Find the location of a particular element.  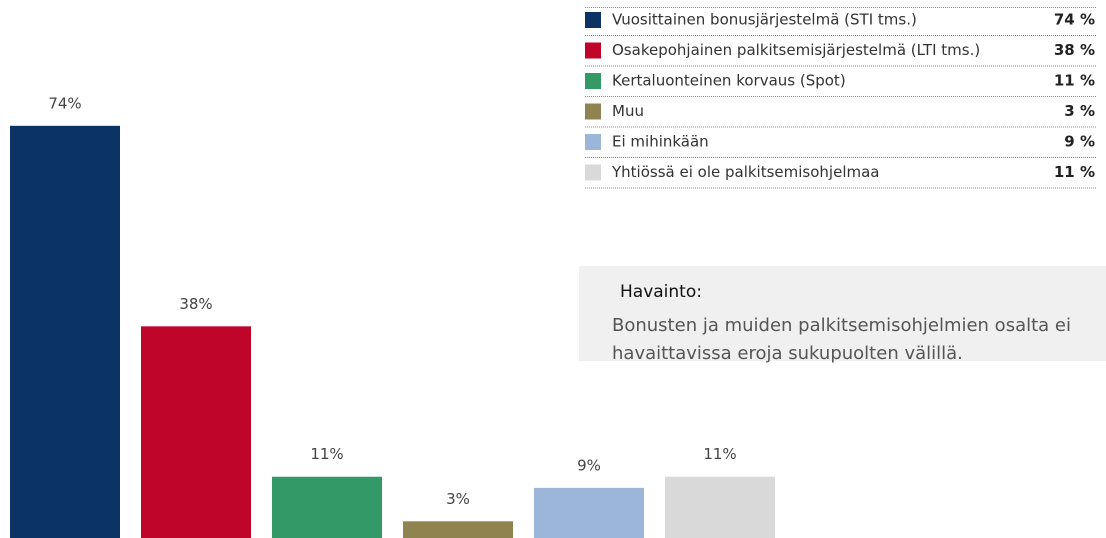

legend-label: Kertaluonteinen korvaus (Spot) is located at coordinates (729, 81).